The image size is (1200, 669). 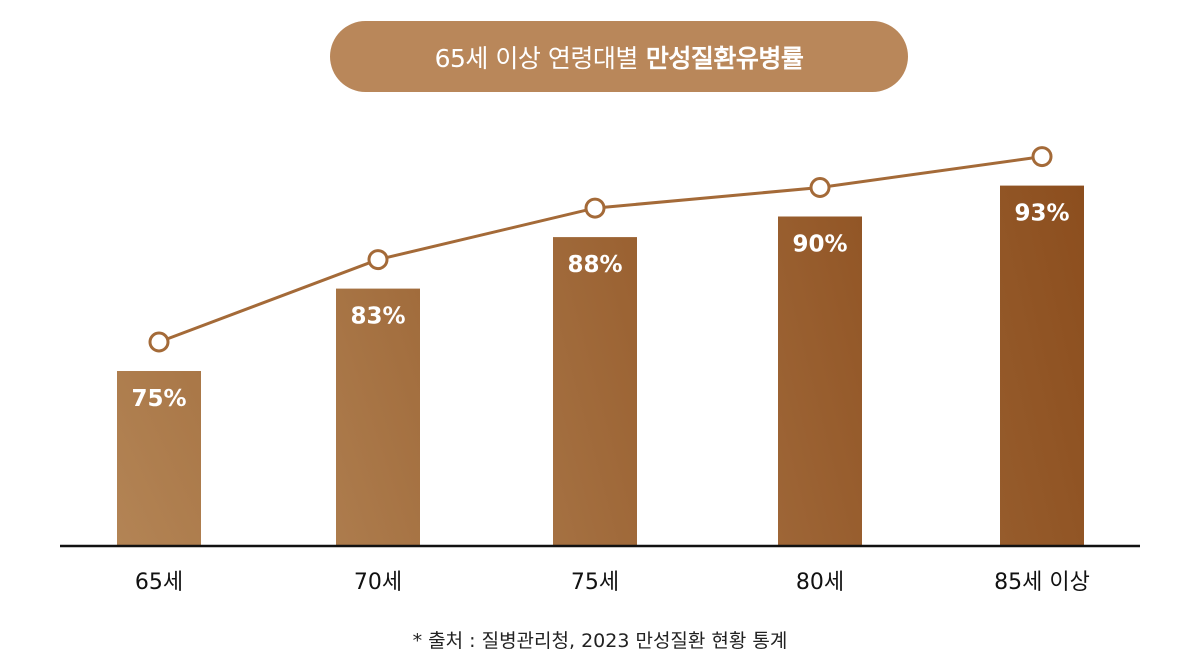 I want to click on x-tick-label-3: 80세, so click(x=820, y=582).